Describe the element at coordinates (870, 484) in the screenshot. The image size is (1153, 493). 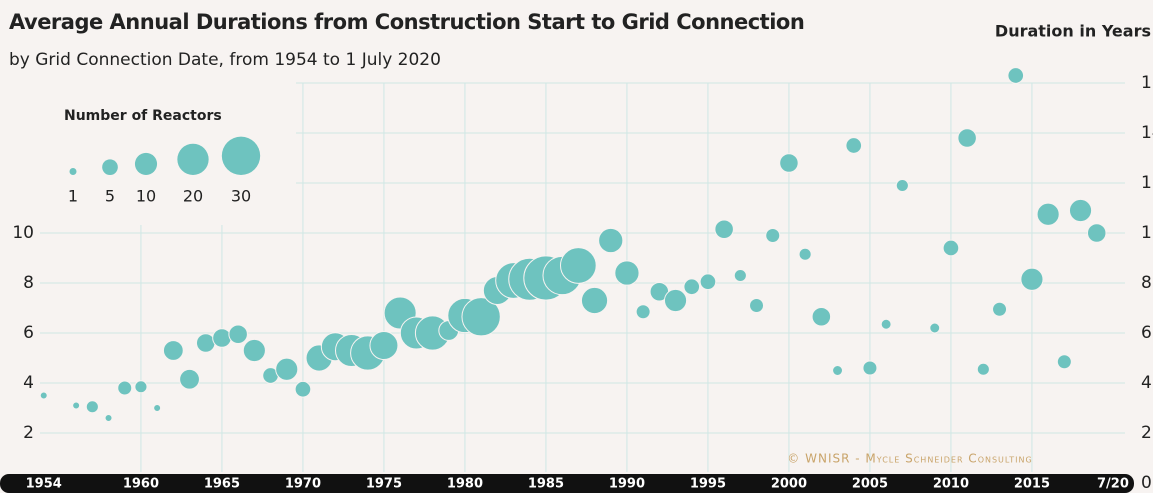
I see `x-tick-label: 2005` at that location.